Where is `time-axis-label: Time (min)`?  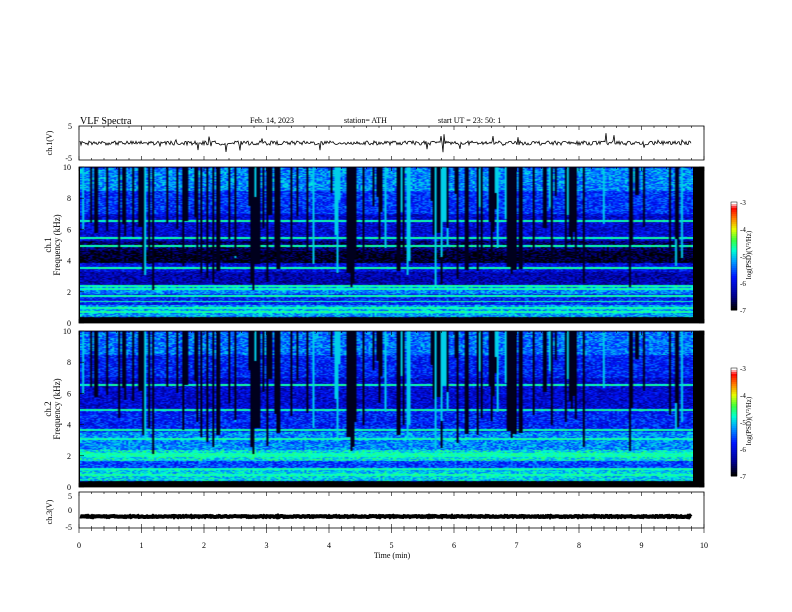 time-axis-label: Time (min) is located at coordinates (392, 555).